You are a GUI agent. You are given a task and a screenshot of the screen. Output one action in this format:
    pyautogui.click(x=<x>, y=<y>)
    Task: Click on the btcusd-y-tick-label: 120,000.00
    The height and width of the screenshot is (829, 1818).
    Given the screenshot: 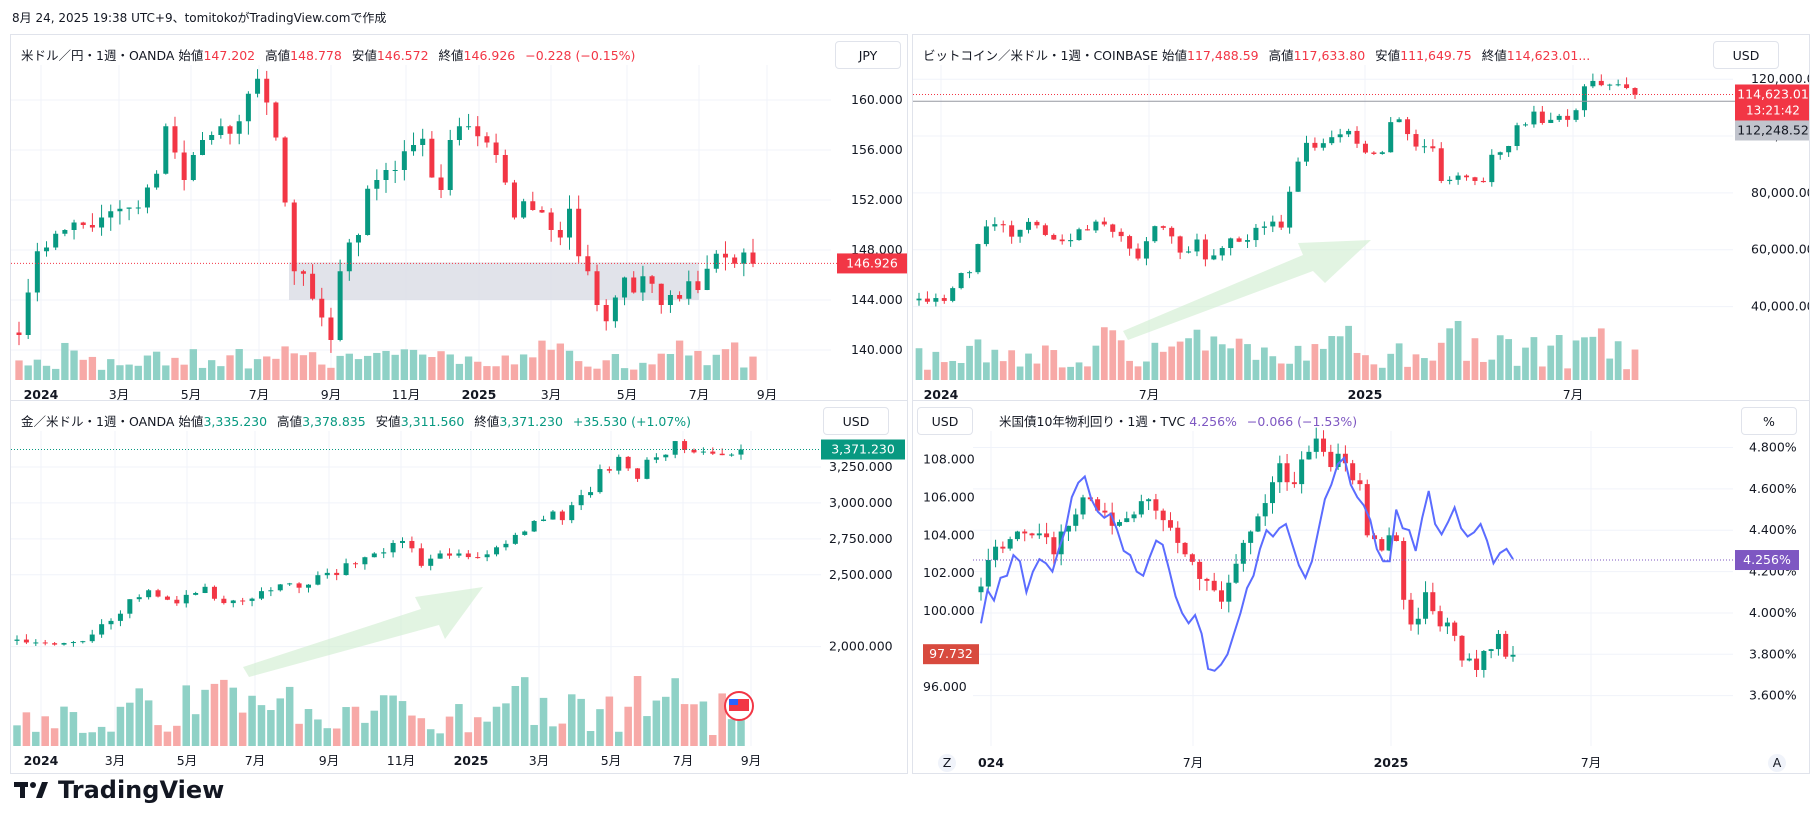 What is the action you would take?
    pyautogui.click(x=1780, y=78)
    